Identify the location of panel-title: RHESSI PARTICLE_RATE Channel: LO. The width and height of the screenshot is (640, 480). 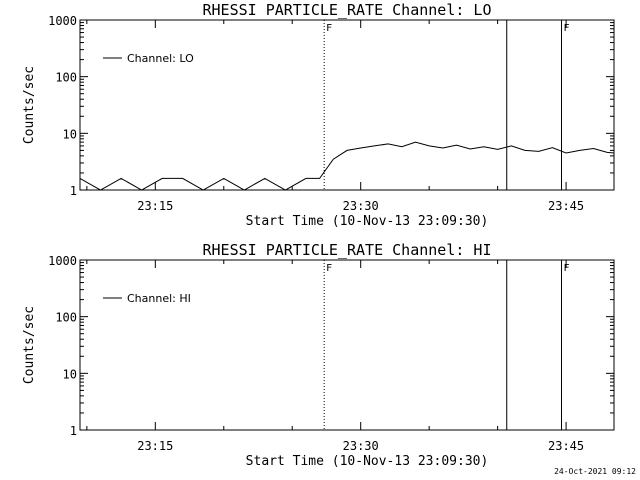
(347, 10).